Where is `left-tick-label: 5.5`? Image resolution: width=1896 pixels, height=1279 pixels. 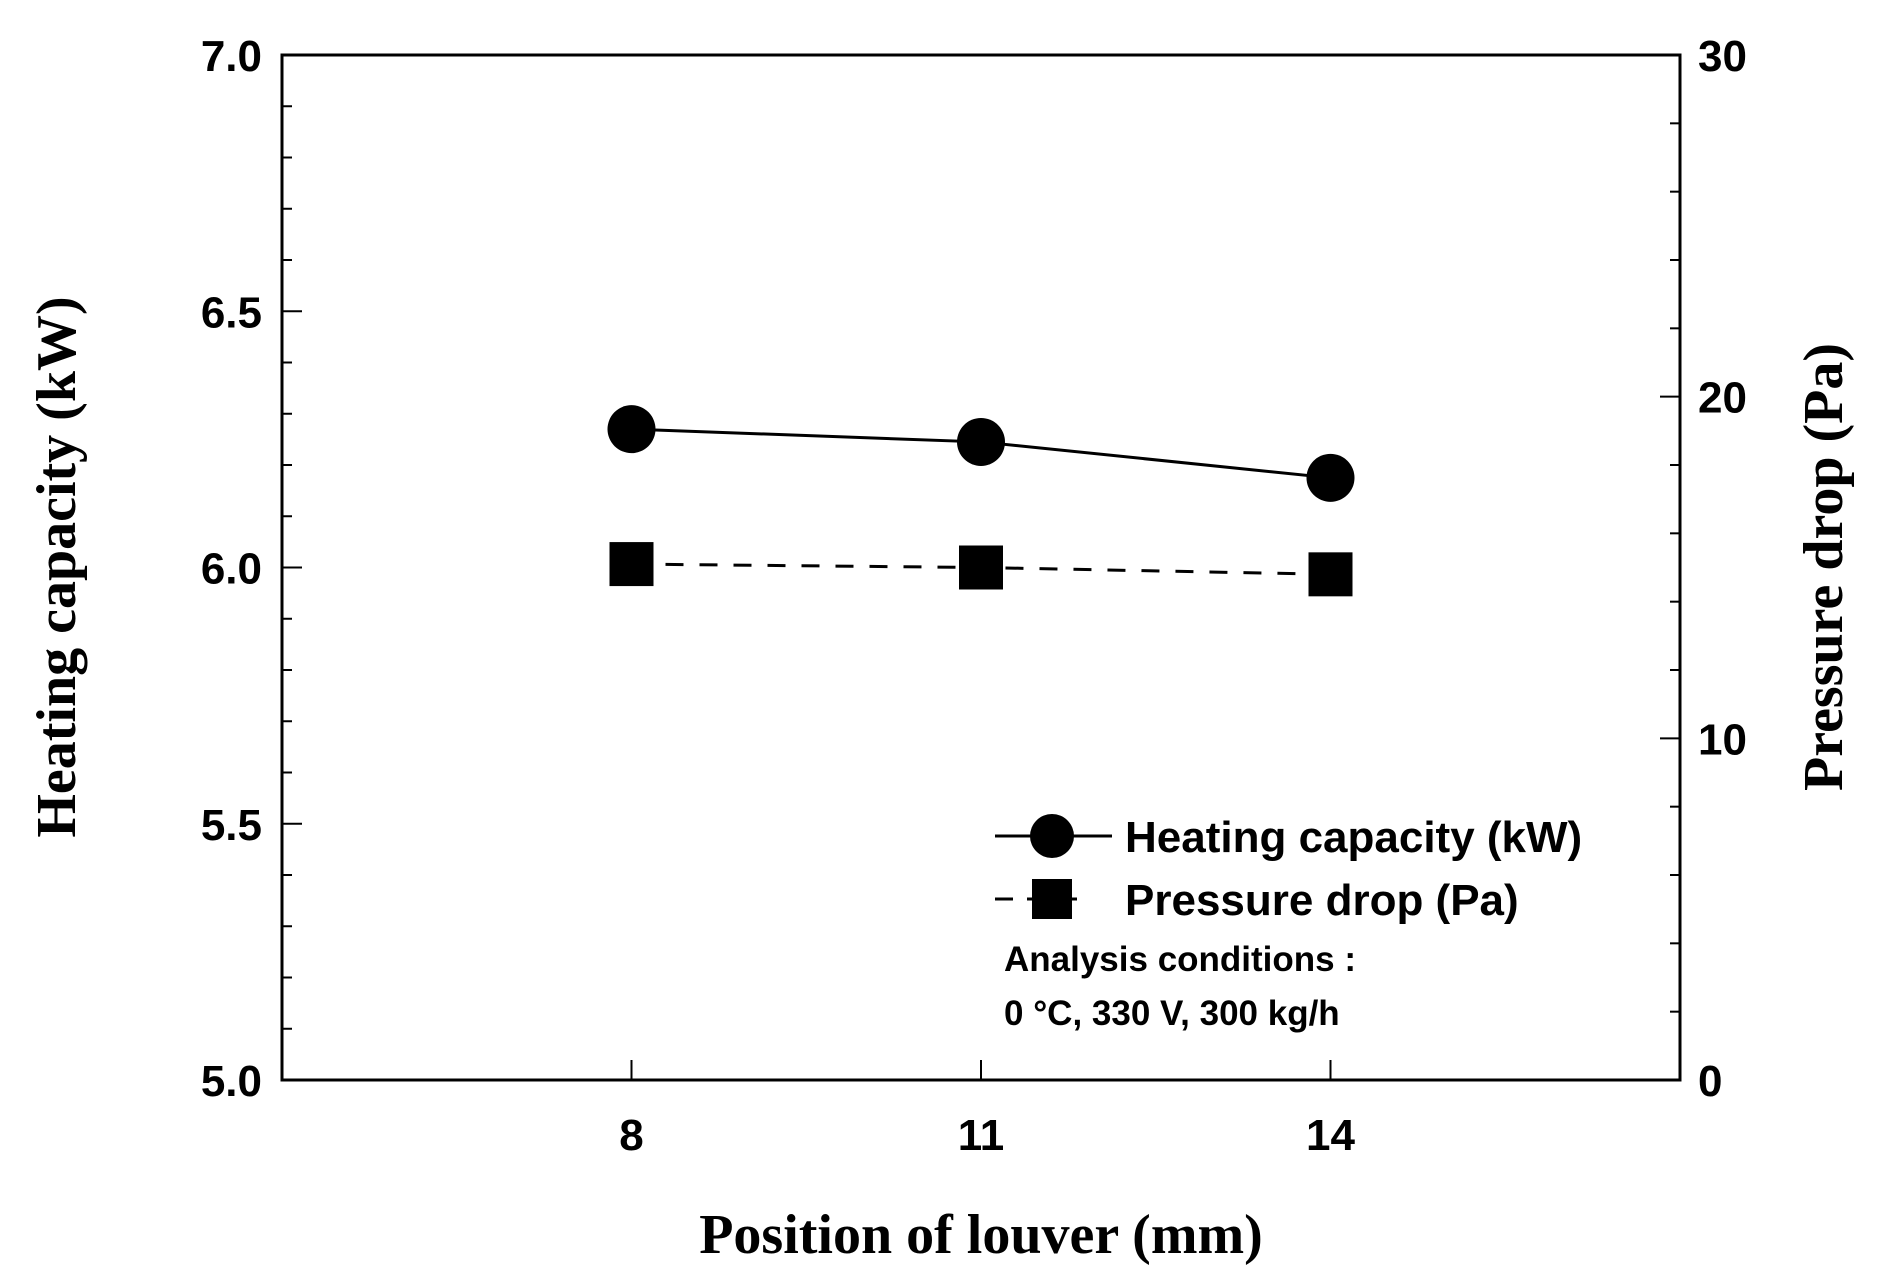 left-tick-label: 5.5 is located at coordinates (231, 825).